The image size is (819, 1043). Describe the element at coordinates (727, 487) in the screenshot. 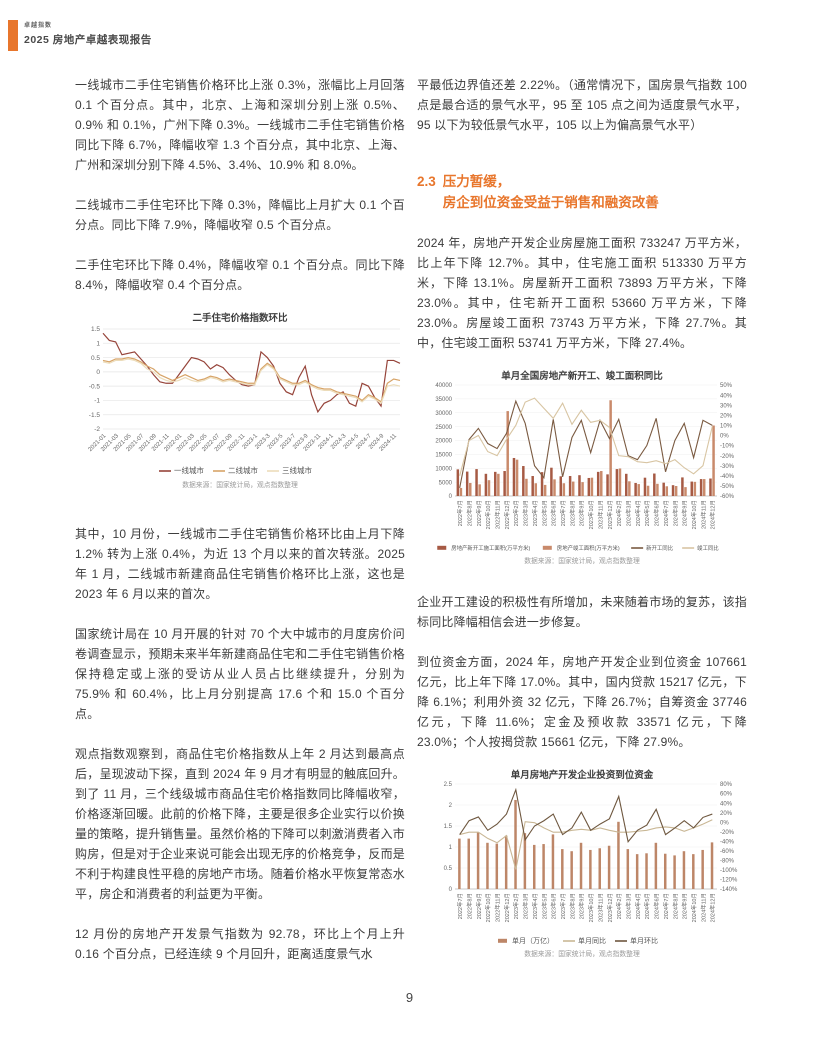

I see `svg-text: -50%` at that location.